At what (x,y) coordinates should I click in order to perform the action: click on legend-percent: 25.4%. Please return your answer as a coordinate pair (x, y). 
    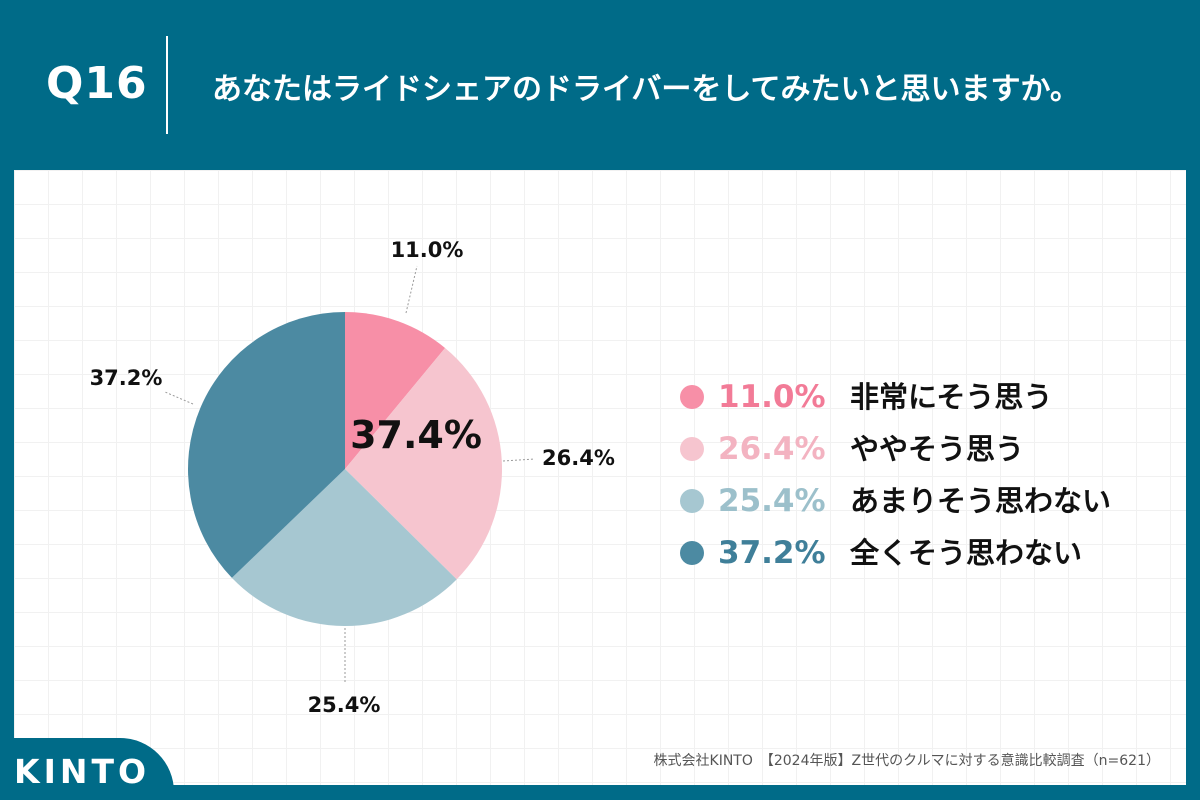
    Looking at the image, I should click on (772, 501).